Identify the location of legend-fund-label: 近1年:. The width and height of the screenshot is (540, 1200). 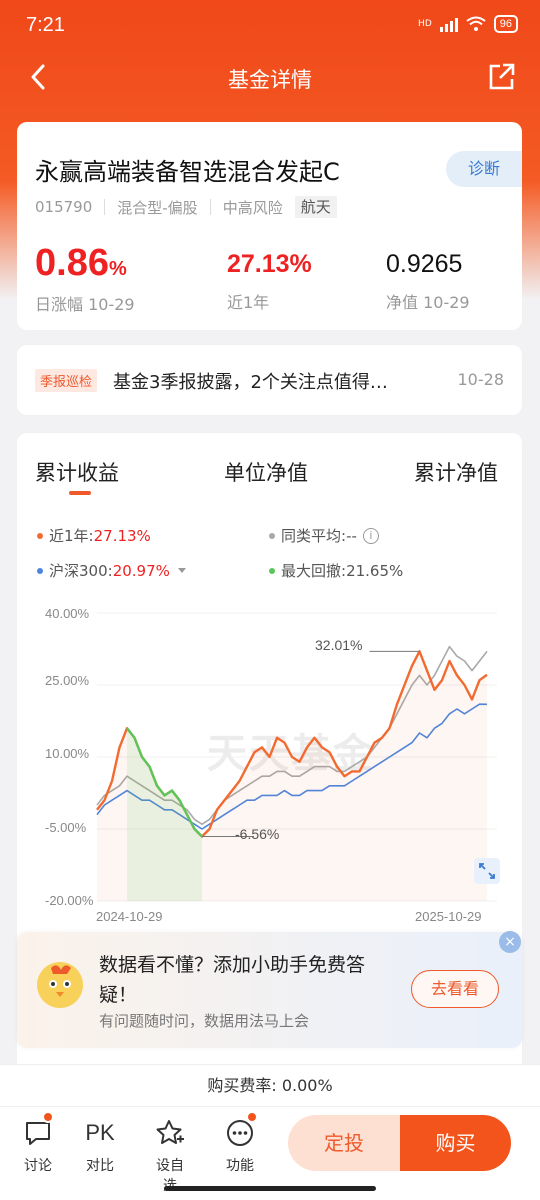
(71, 536).